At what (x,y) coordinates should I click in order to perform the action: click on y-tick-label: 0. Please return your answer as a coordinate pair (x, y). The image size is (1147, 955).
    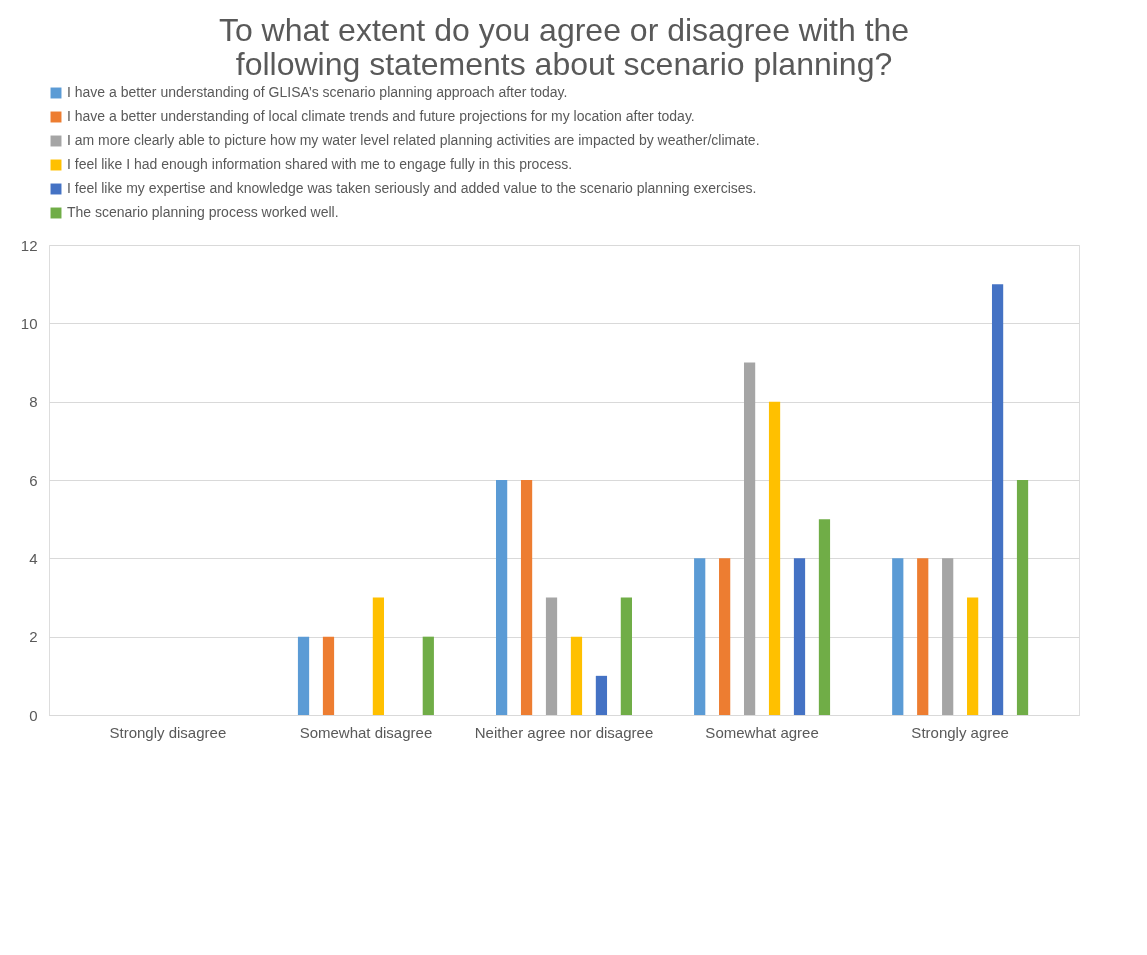
    Looking at the image, I should click on (33, 715).